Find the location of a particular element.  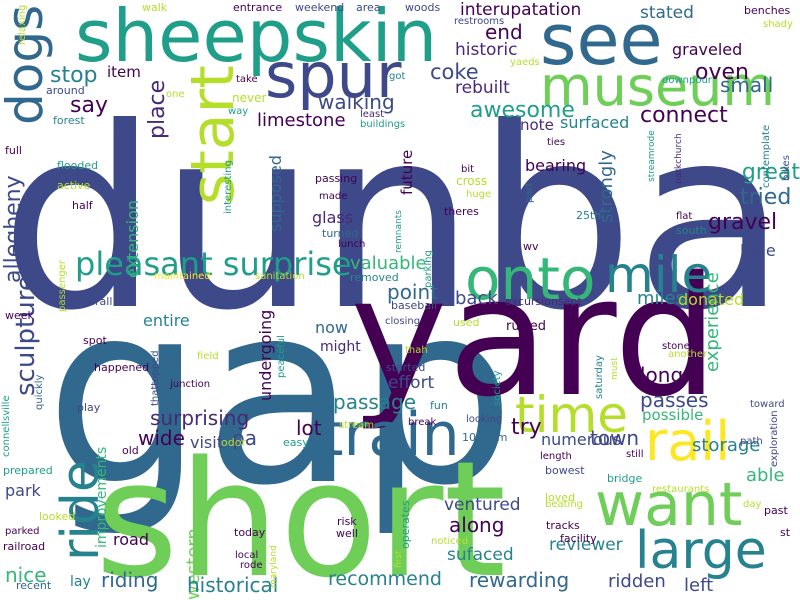

word-supposed: supposed is located at coordinates (275, 193).